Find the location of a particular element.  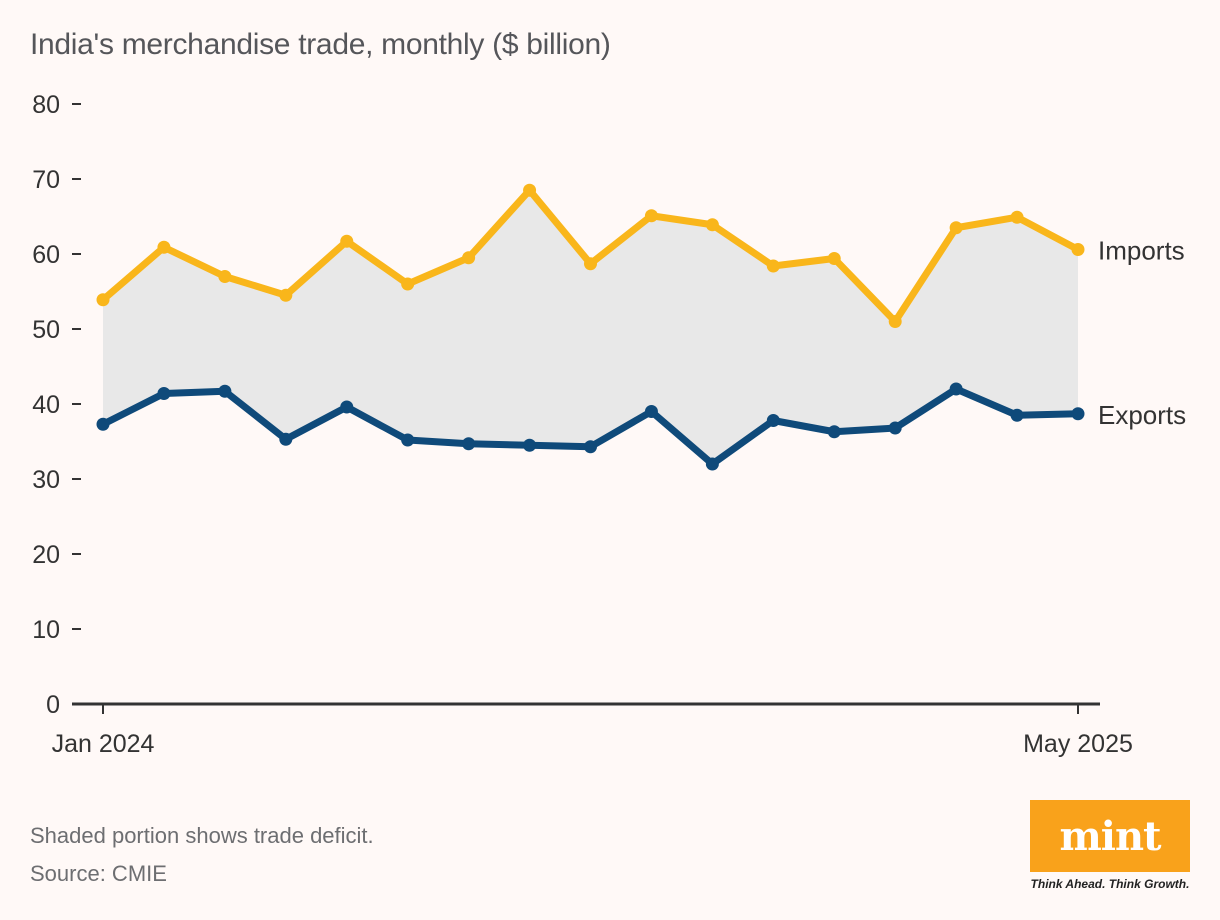

imports-points is located at coordinates (590, 255).